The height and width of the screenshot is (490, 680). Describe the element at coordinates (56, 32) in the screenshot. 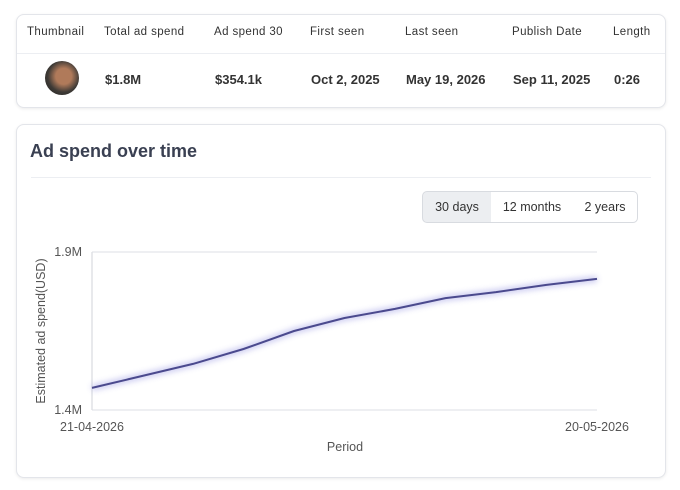

I see `column-header: Thumbnail` at that location.